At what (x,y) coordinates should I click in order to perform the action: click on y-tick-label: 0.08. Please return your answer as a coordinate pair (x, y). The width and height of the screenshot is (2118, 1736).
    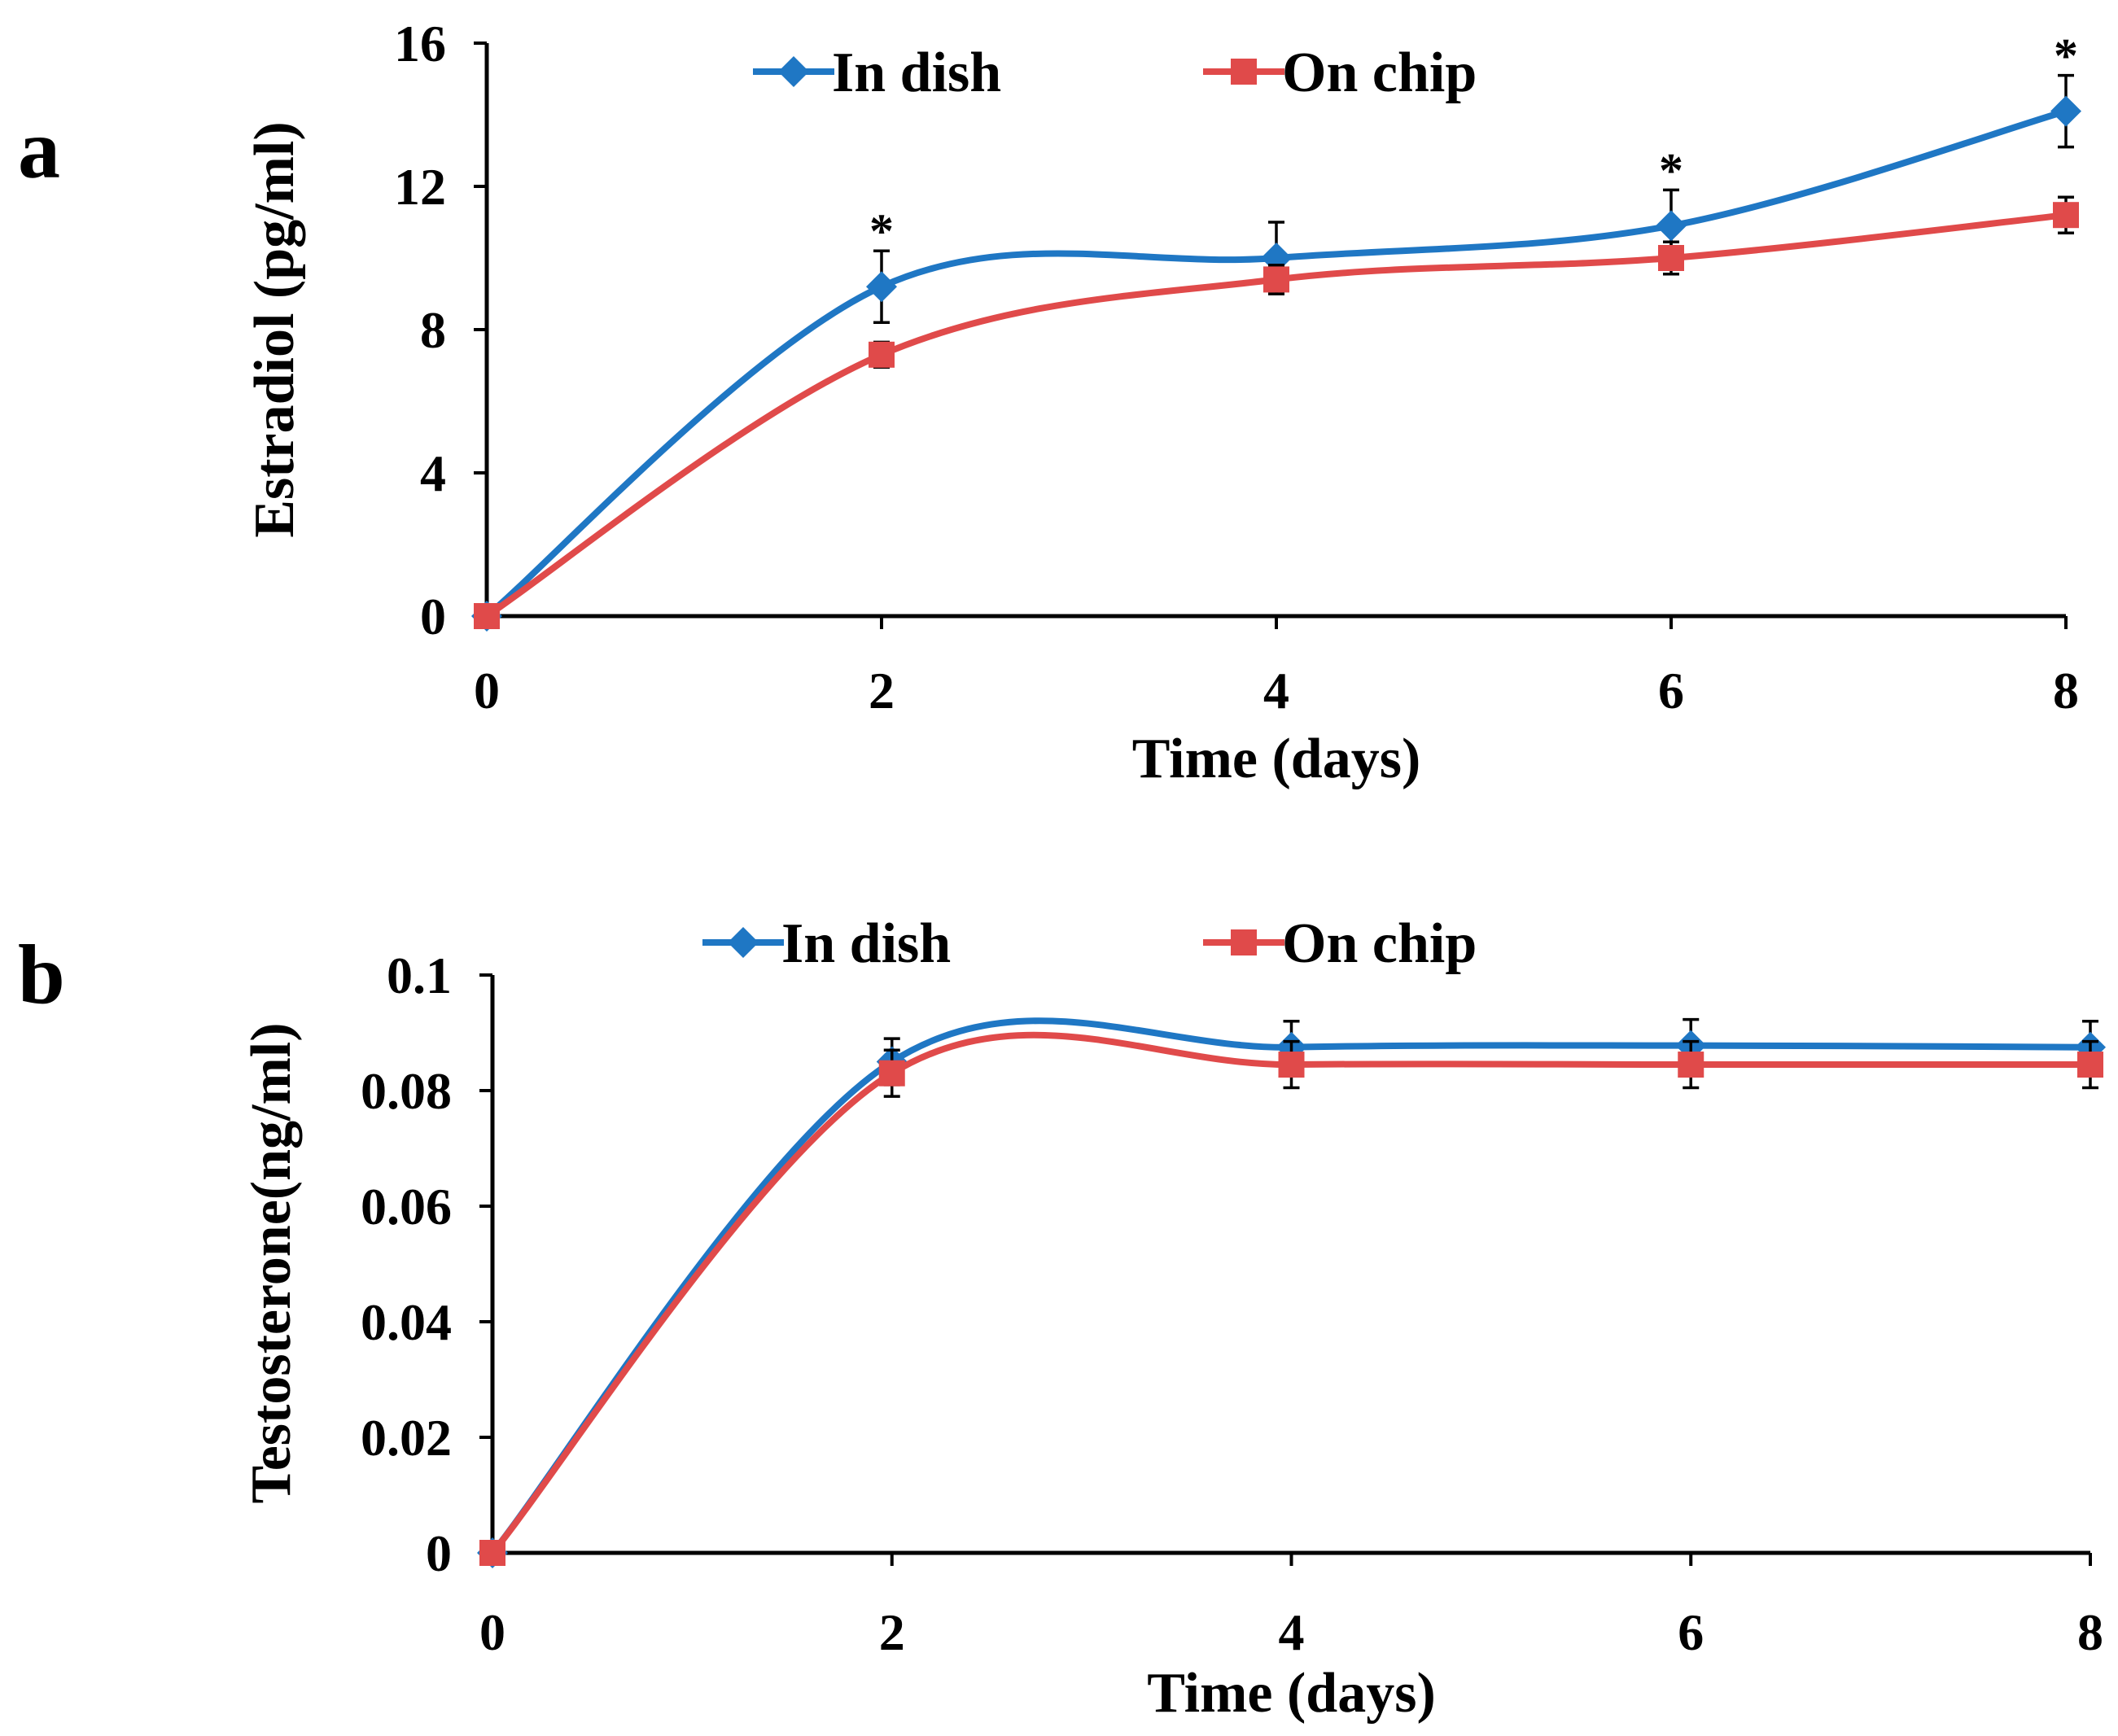
    Looking at the image, I should click on (406, 1091).